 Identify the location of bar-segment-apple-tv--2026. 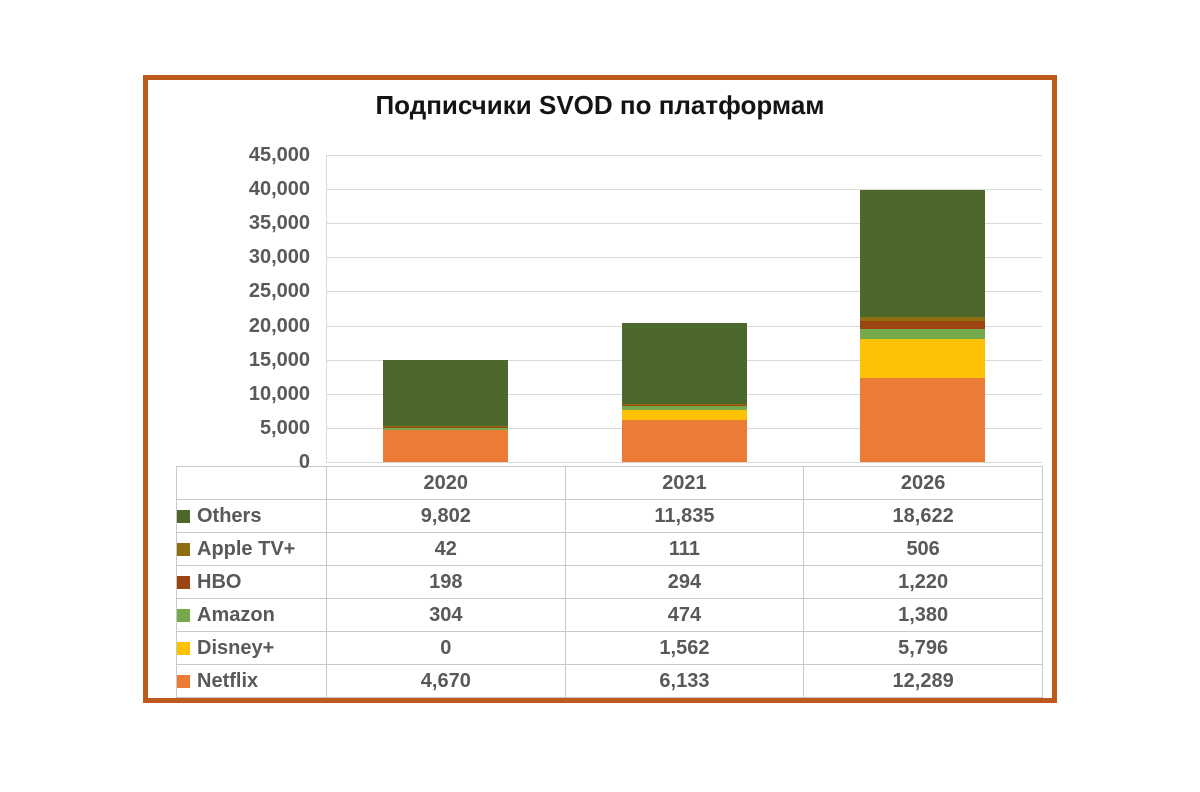
(923, 319).